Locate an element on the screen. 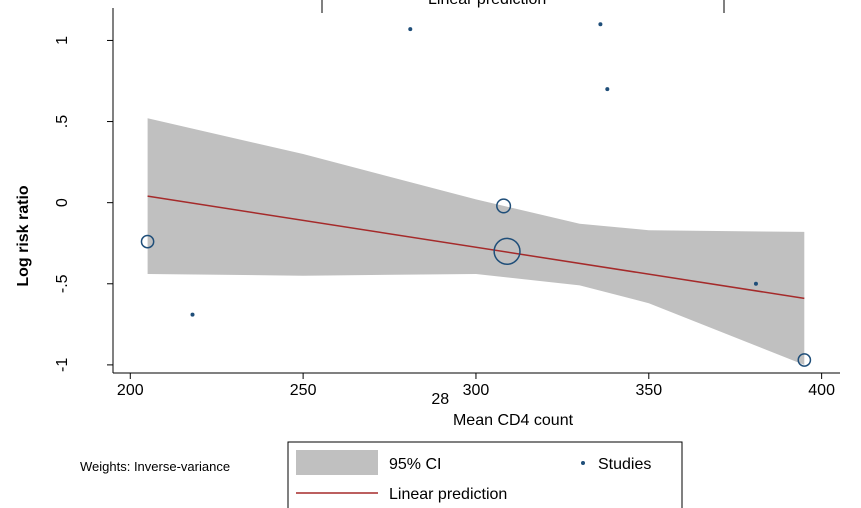  legend-ci-label: 95% CI is located at coordinates (415, 464).